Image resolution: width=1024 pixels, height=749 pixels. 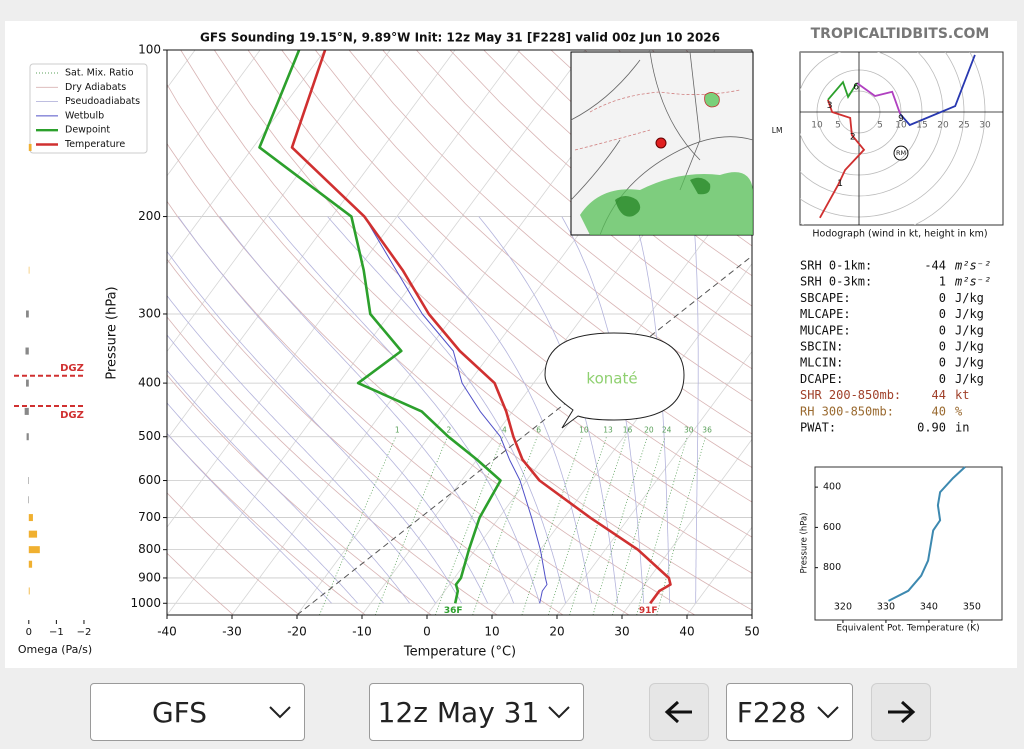 What do you see at coordinates (821, 347) in the screenshot?
I see `index-label: SBCIN:` at bounding box center [821, 347].